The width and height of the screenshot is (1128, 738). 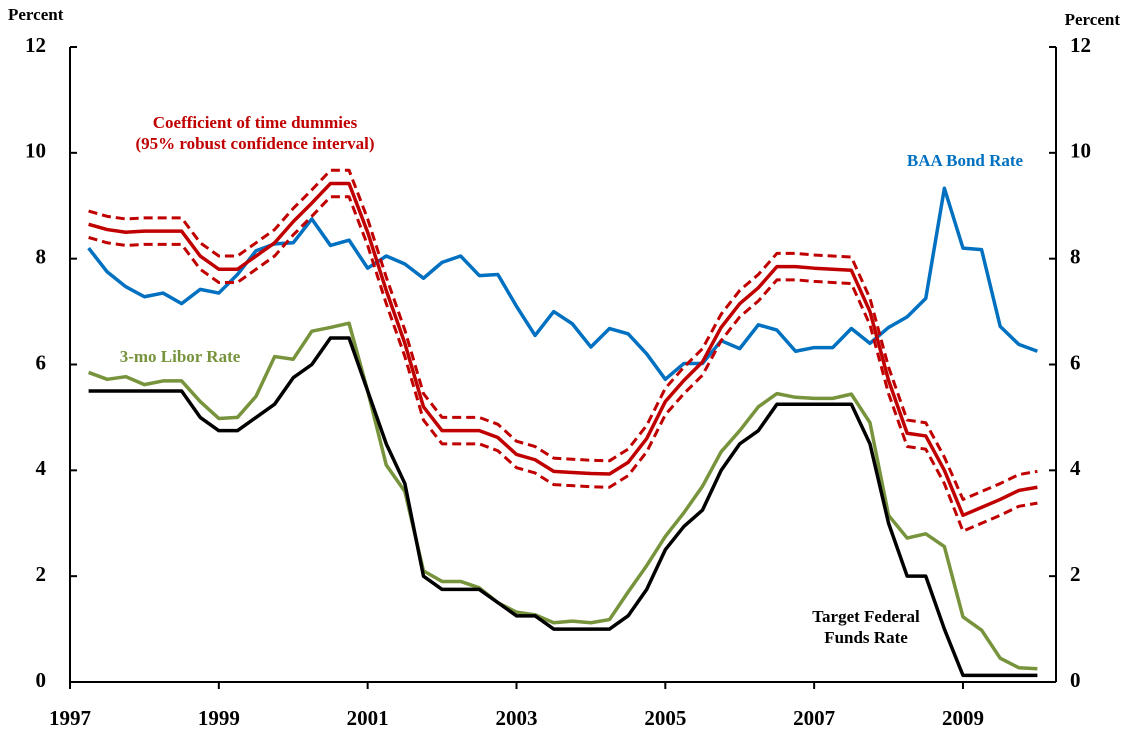 I want to click on y-tick-label: 8, so click(x=41, y=256).